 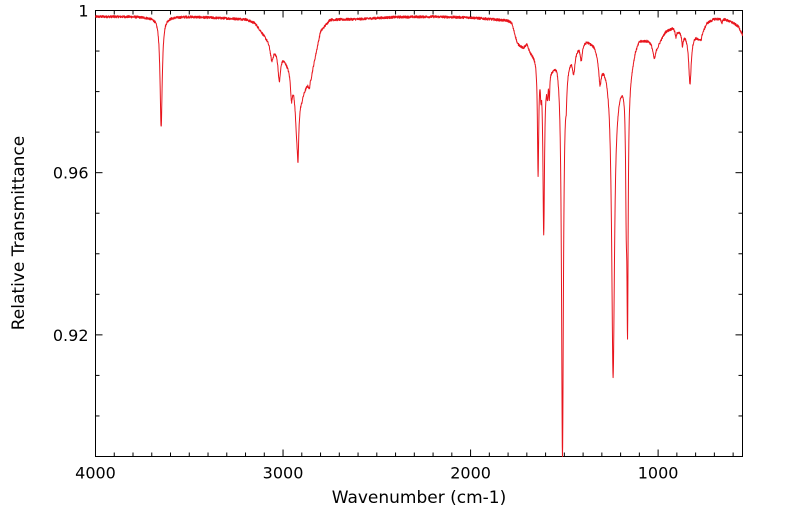 I want to click on y-tick-label: 1, so click(x=83, y=11).